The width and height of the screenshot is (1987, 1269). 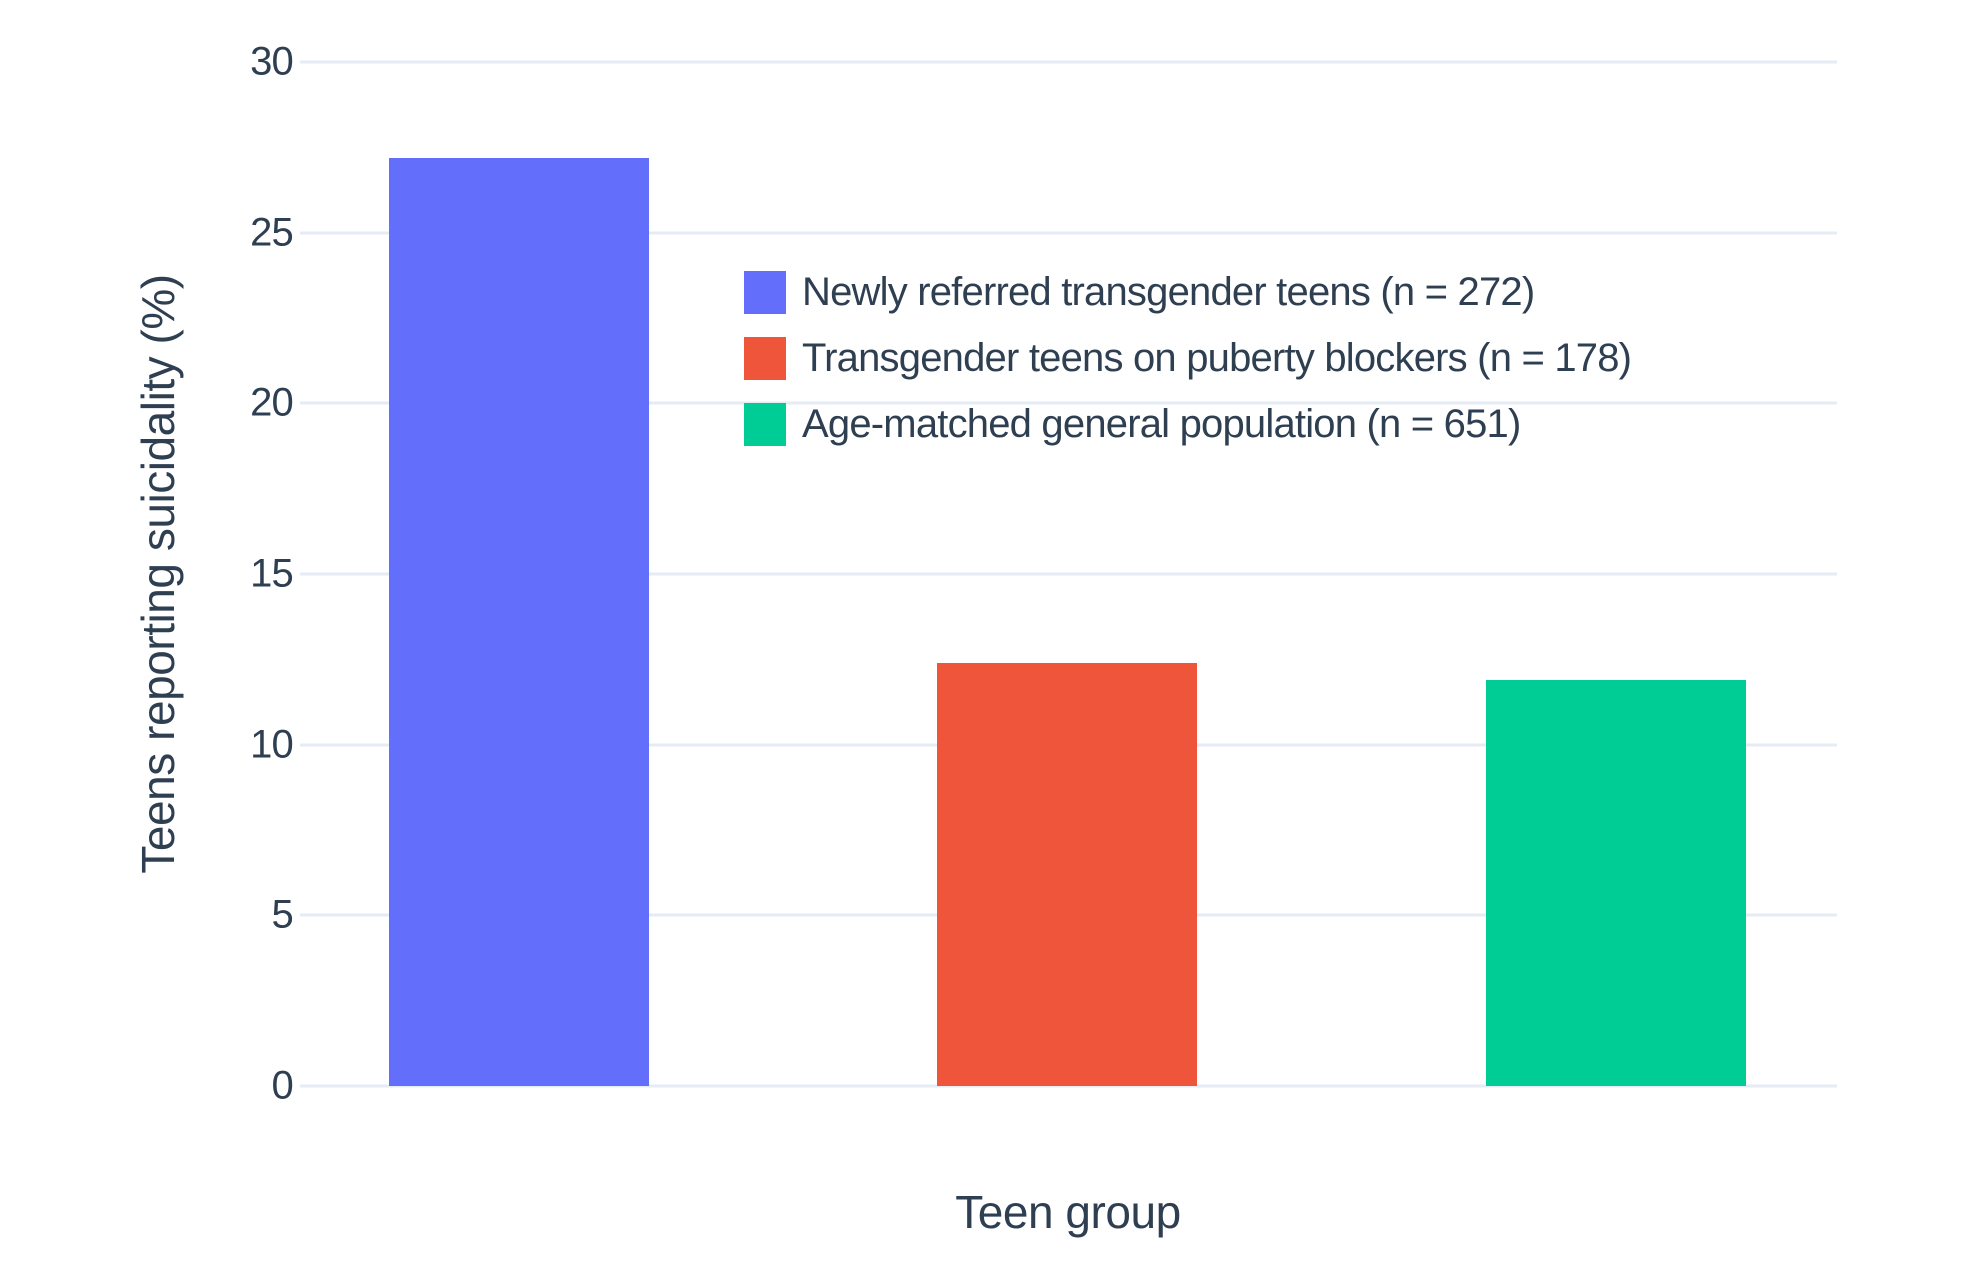 What do you see at coordinates (272, 573) in the screenshot?
I see `y-tick-label: 15` at bounding box center [272, 573].